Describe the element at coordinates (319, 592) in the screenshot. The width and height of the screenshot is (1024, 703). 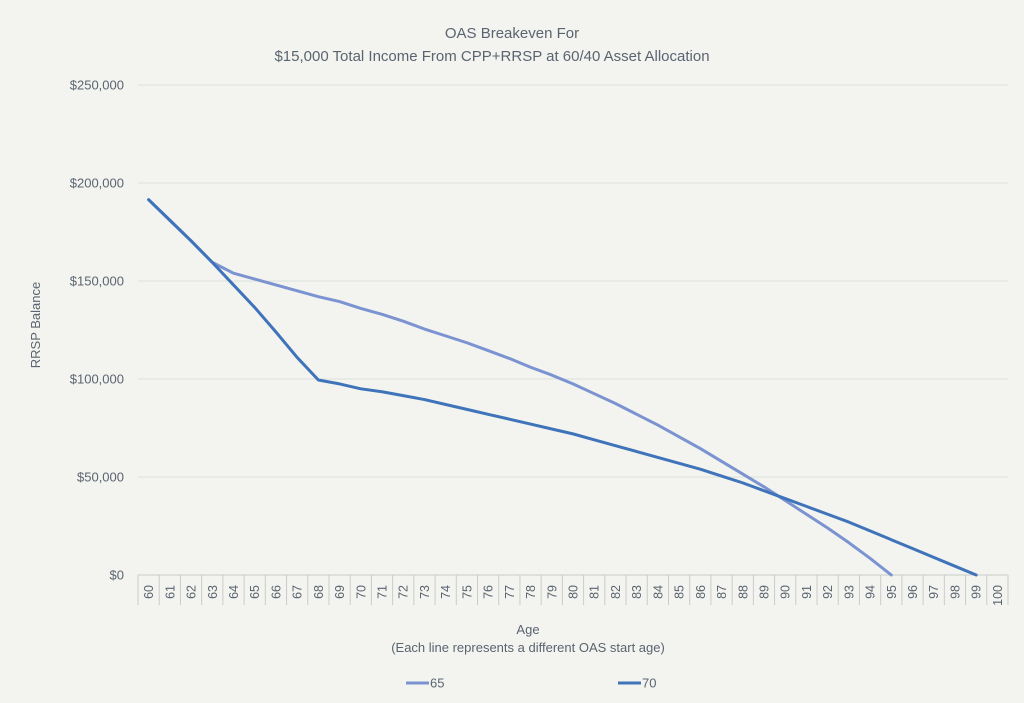
I see `x-tick-label: 68` at that location.